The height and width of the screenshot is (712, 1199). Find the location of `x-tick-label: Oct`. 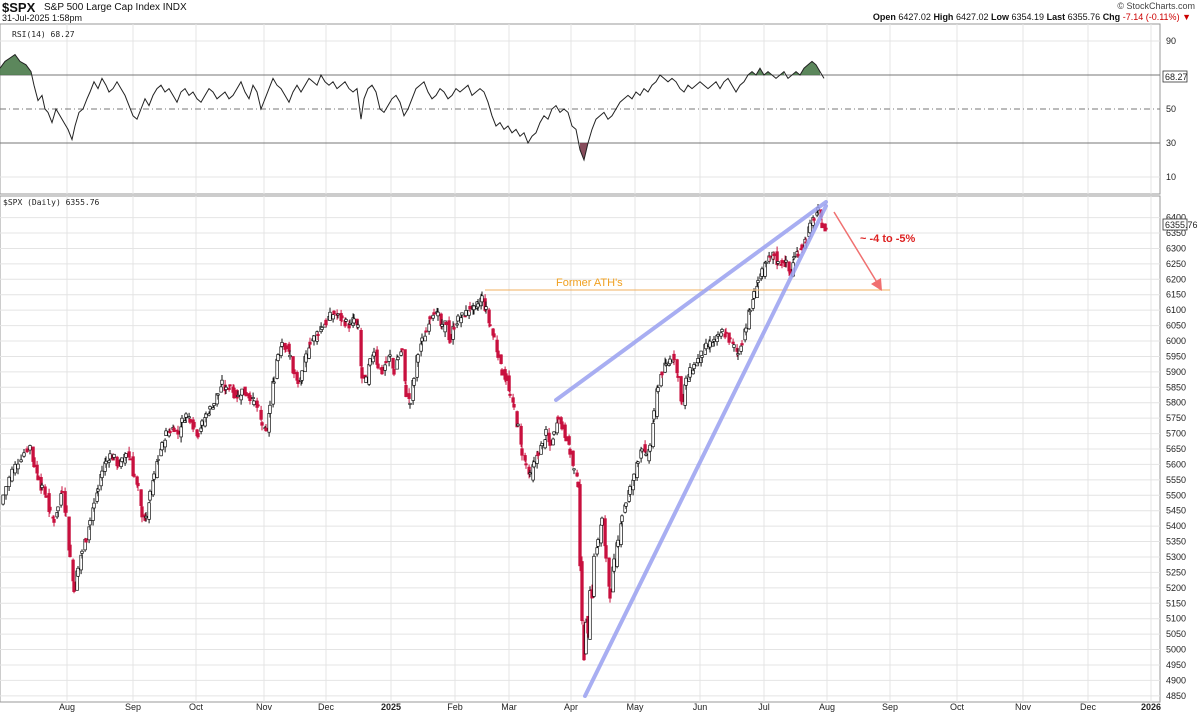

x-tick-label: Oct is located at coordinates (957, 707).